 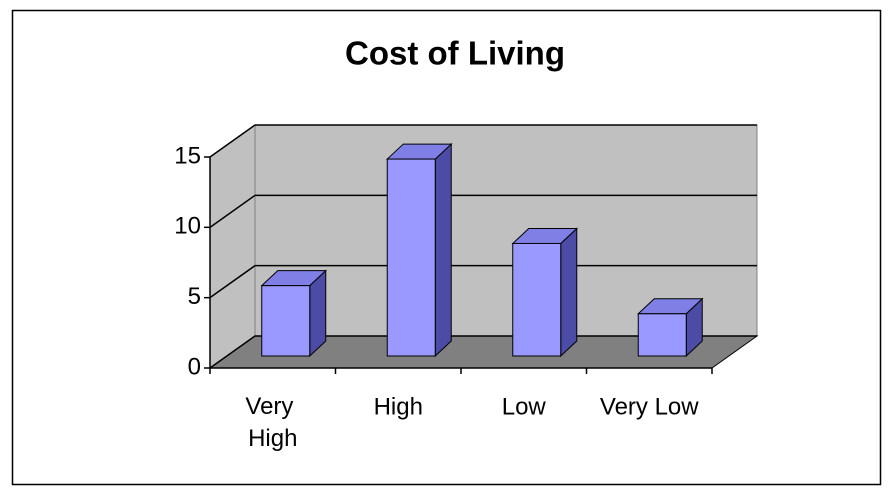 I want to click on x-tick-label: Very High, so click(x=272, y=422).